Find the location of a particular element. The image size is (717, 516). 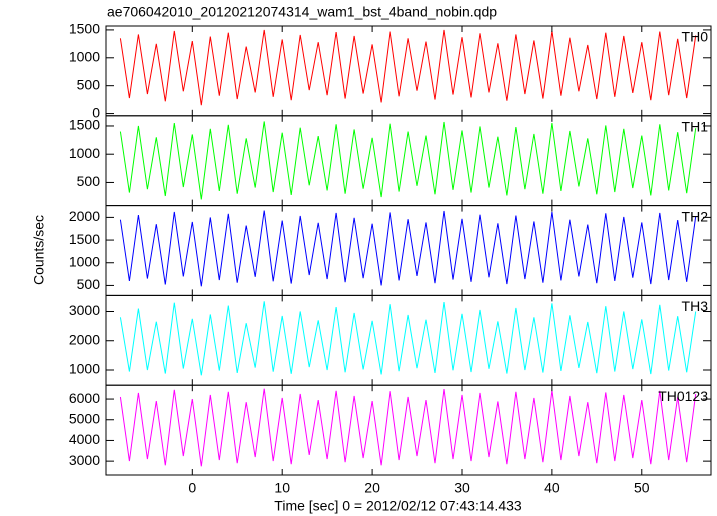

x-tick-label: 50 is located at coordinates (642, 488).